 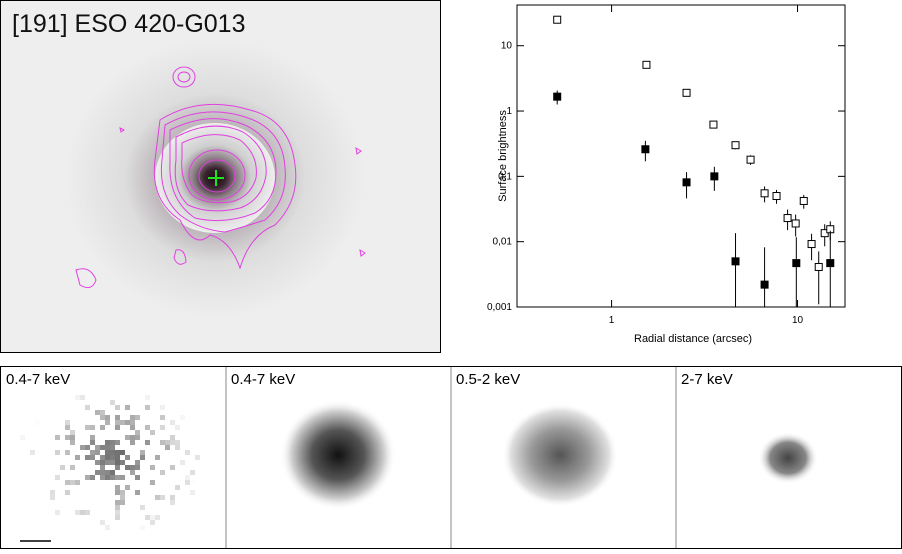 What do you see at coordinates (338, 455) in the screenshot?
I see `smoothed-image` at bounding box center [338, 455].